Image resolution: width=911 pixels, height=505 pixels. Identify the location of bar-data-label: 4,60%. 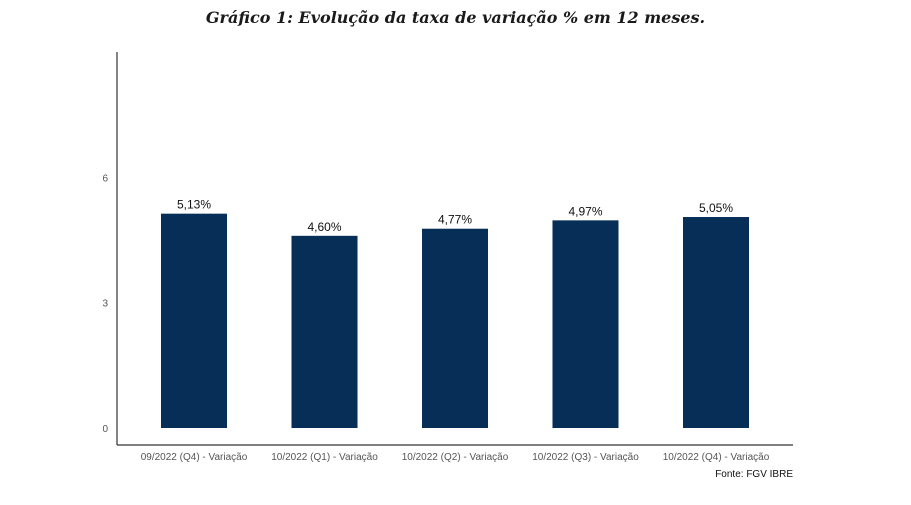
(324, 227).